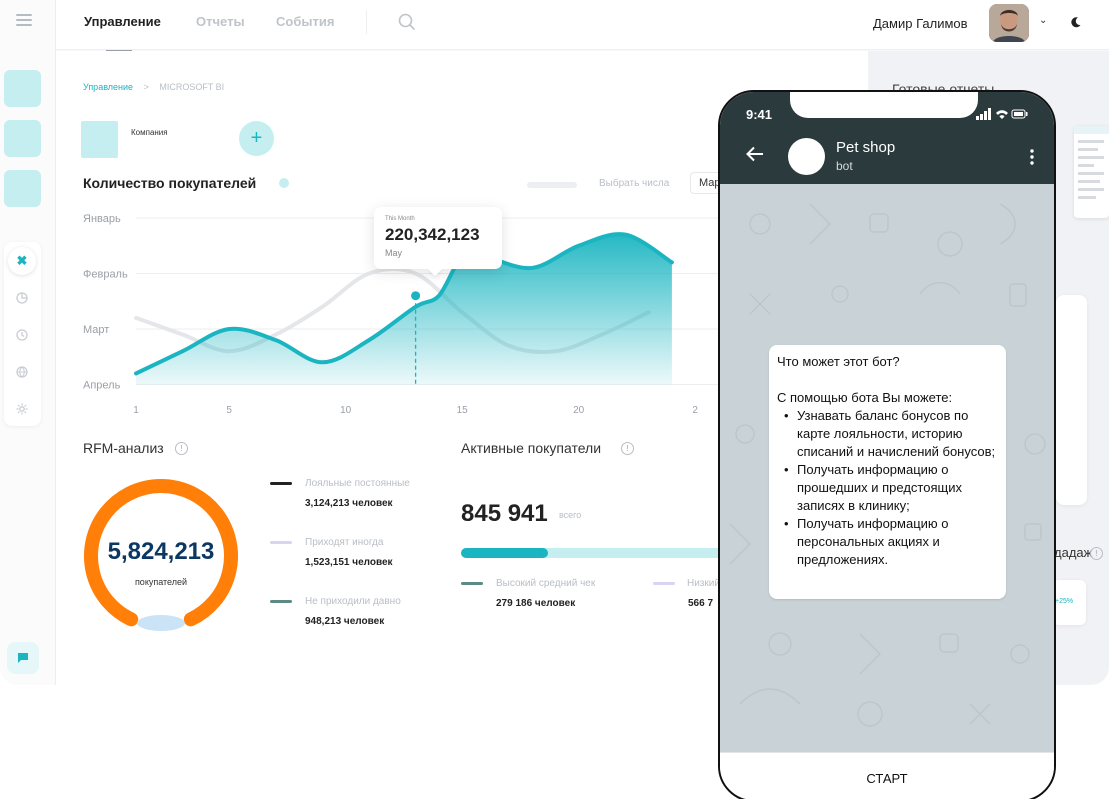 The image size is (1109, 799). What do you see at coordinates (884, 105) in the screenshot?
I see `phone-notch` at bounding box center [884, 105].